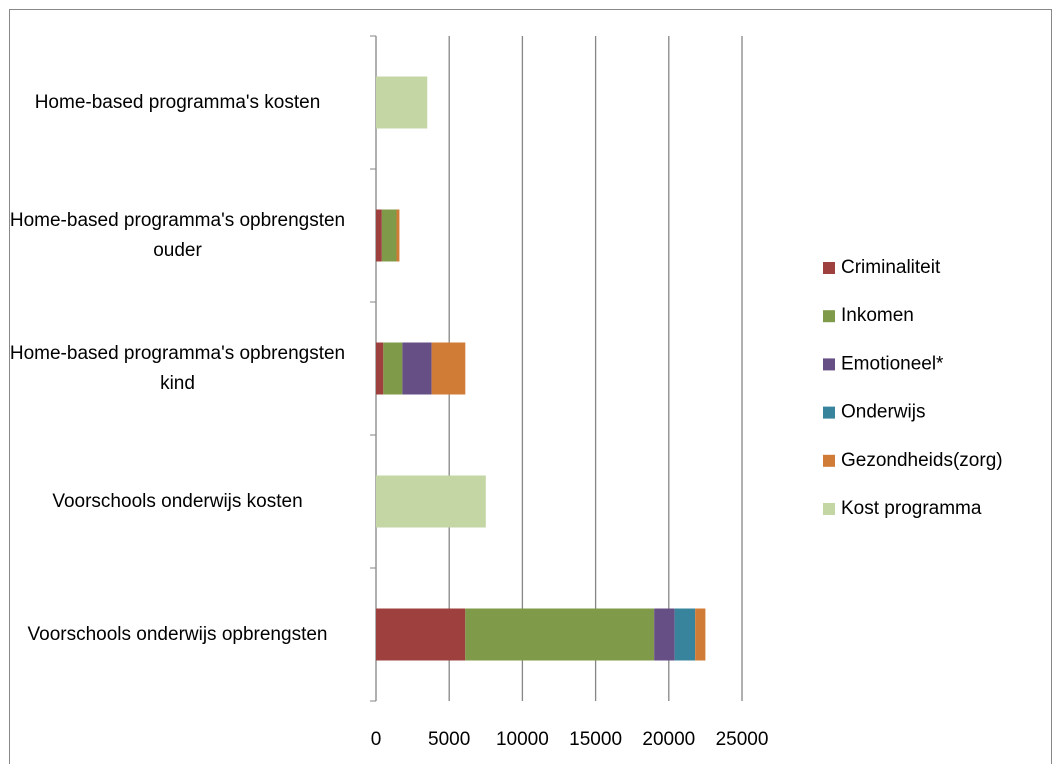  Describe the element at coordinates (177, 634) in the screenshot. I see `y-tick-label: Voorschools onderwijs opbrengsten` at that location.